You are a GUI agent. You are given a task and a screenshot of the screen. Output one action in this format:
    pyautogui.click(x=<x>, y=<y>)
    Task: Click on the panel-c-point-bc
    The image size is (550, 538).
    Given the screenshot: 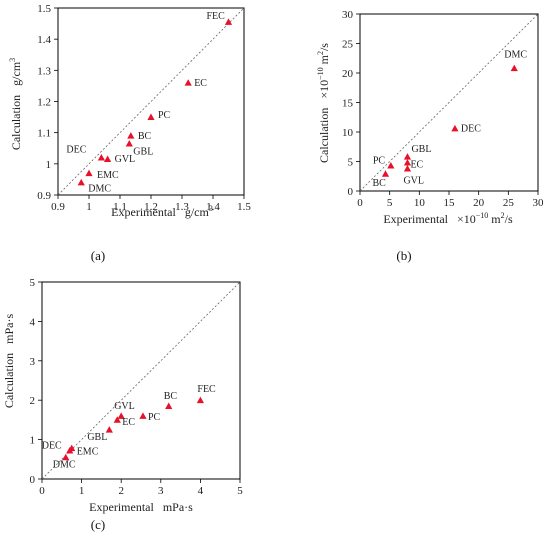 What is the action you would take?
    pyautogui.click(x=169, y=405)
    